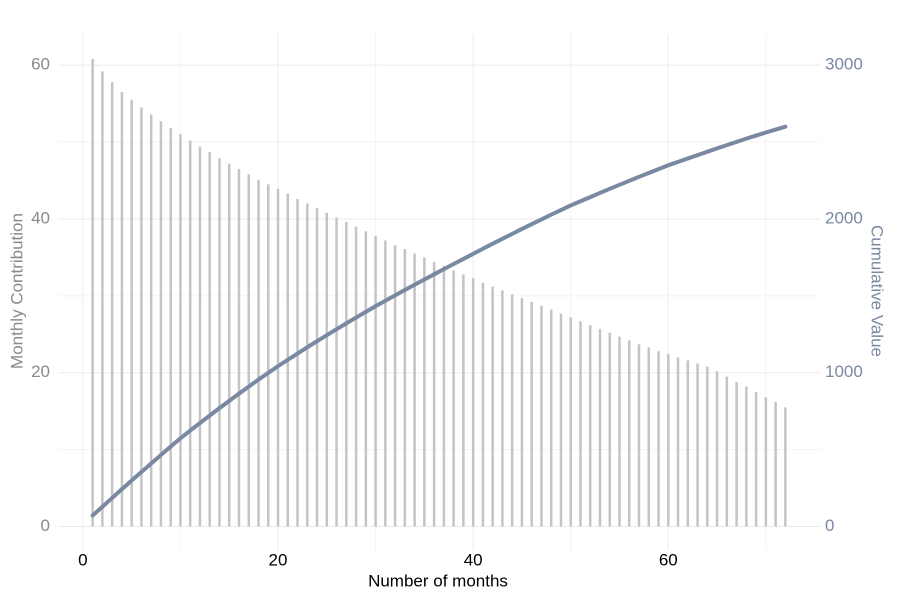 The width and height of the screenshot is (900, 600). What do you see at coordinates (844, 371) in the screenshot?
I see `y2-tick-label: 1000` at bounding box center [844, 371].